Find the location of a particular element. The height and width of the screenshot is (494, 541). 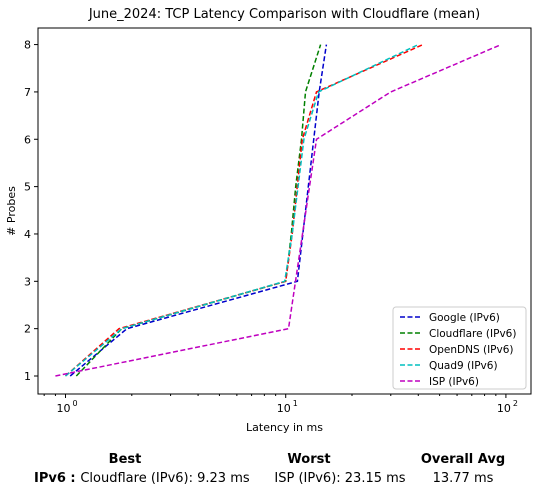

summary-worst-value: ISP (IPv6): 23.15 ms is located at coordinates (340, 478).